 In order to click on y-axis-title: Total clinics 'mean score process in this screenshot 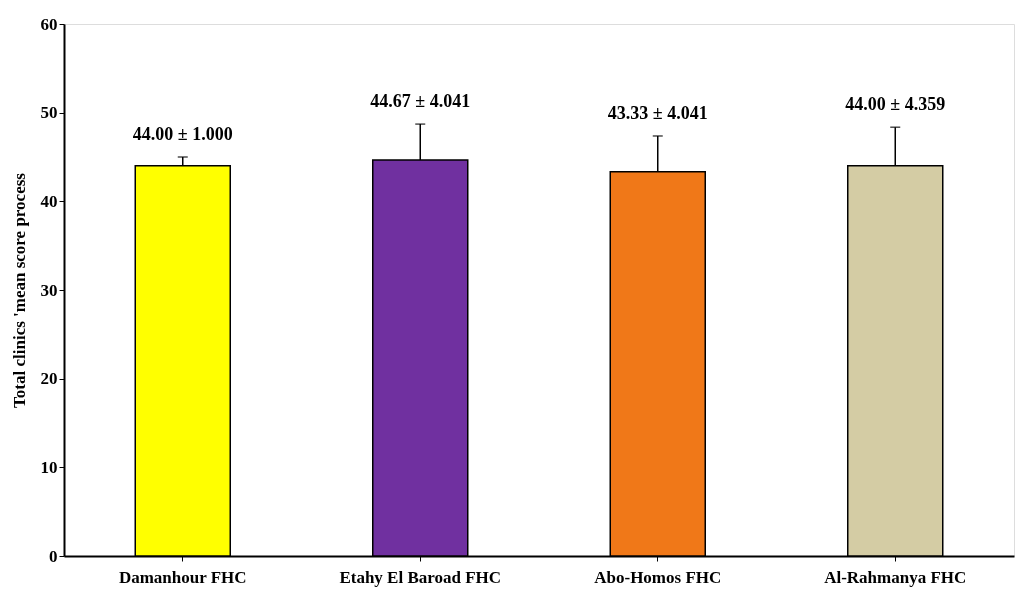, I will do `click(19, 290)`.